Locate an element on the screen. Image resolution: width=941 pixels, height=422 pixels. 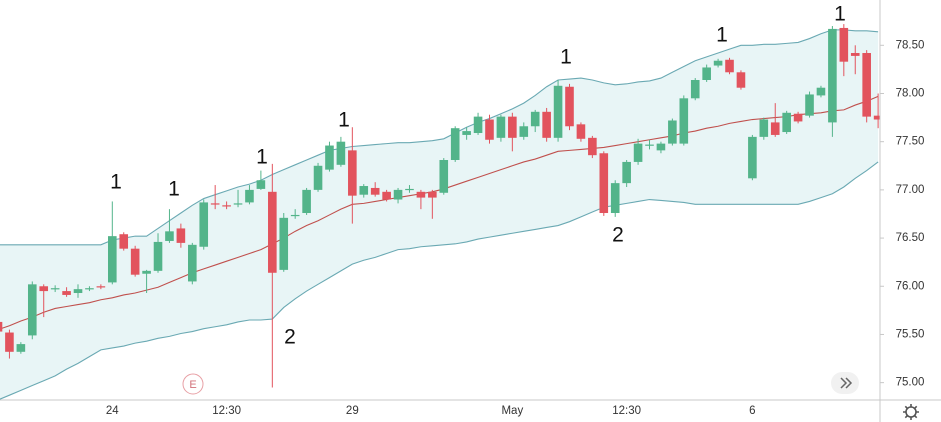
scroll-button-icon is located at coordinates (846, 383).